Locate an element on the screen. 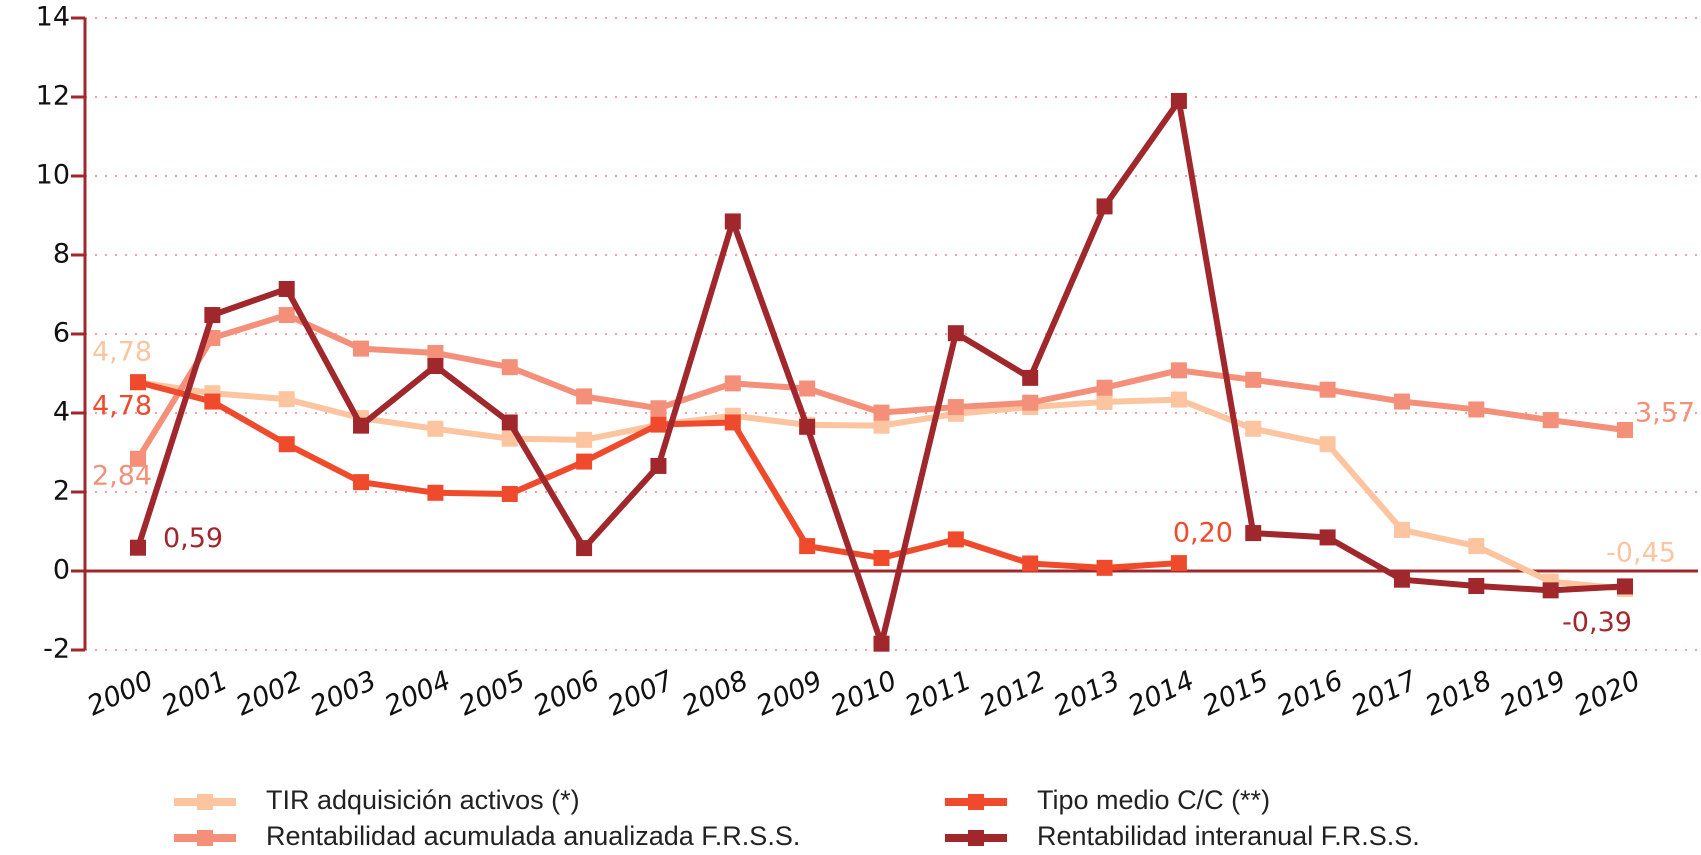 This screenshot has width=1701, height=855. x-tick-label: 2006 is located at coordinates (566, 693).